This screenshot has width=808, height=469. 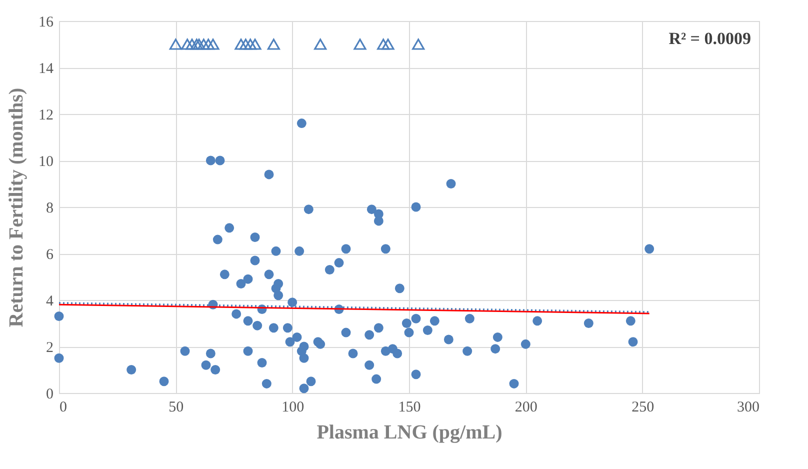 What do you see at coordinates (50, 208) in the screenshot?
I see `y-tick-label: 8` at bounding box center [50, 208].